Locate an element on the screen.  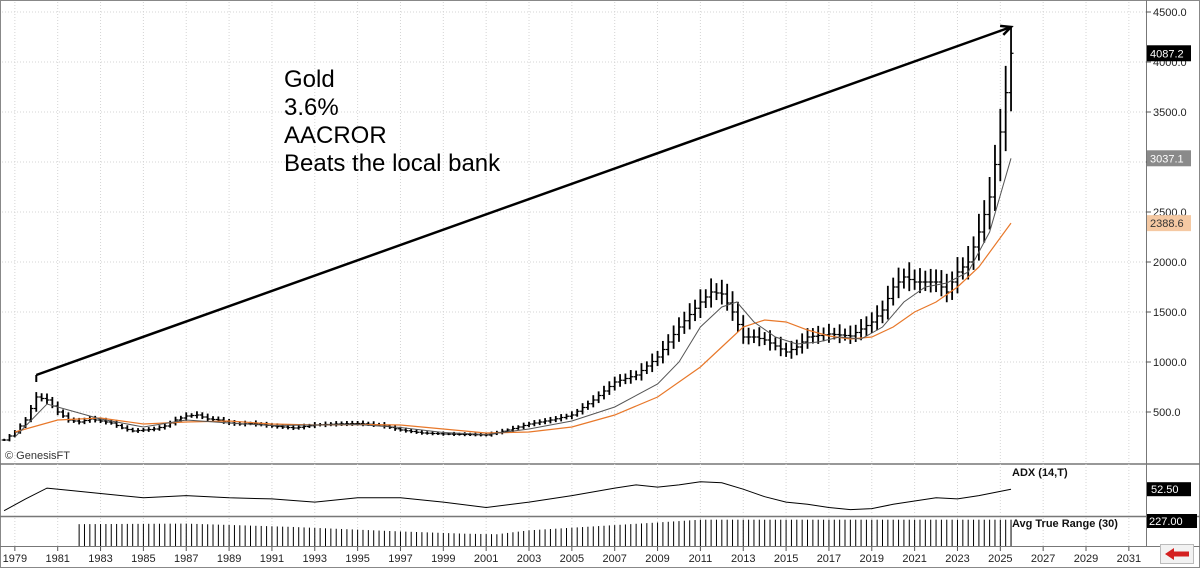
ma-slow-label: 2388.6 is located at coordinates (1169, 223).